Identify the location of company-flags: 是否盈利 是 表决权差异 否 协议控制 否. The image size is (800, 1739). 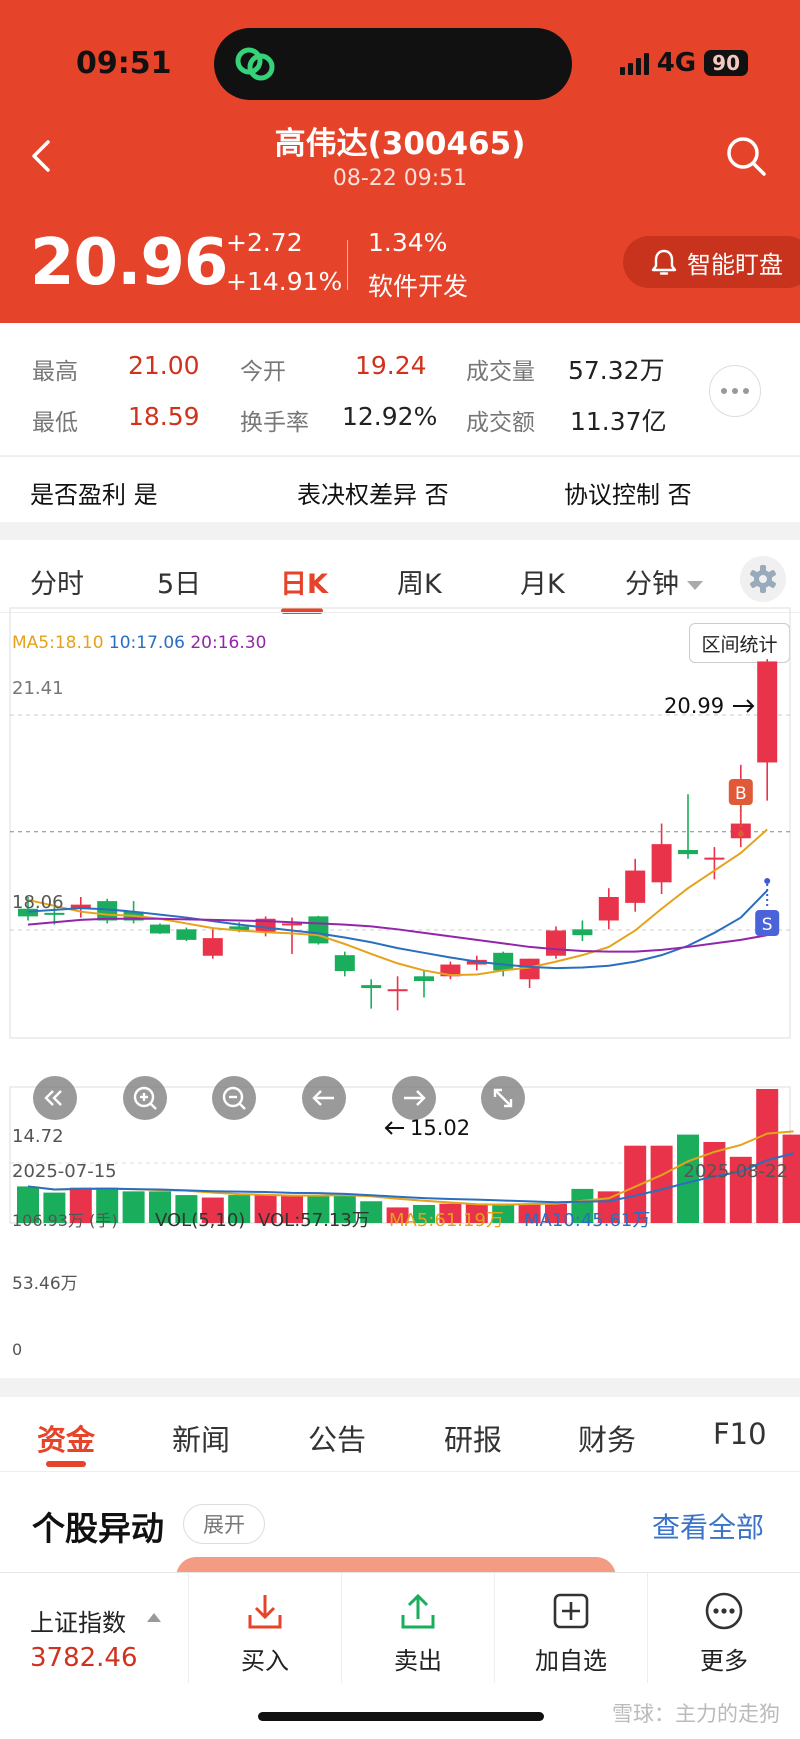
(400, 489).